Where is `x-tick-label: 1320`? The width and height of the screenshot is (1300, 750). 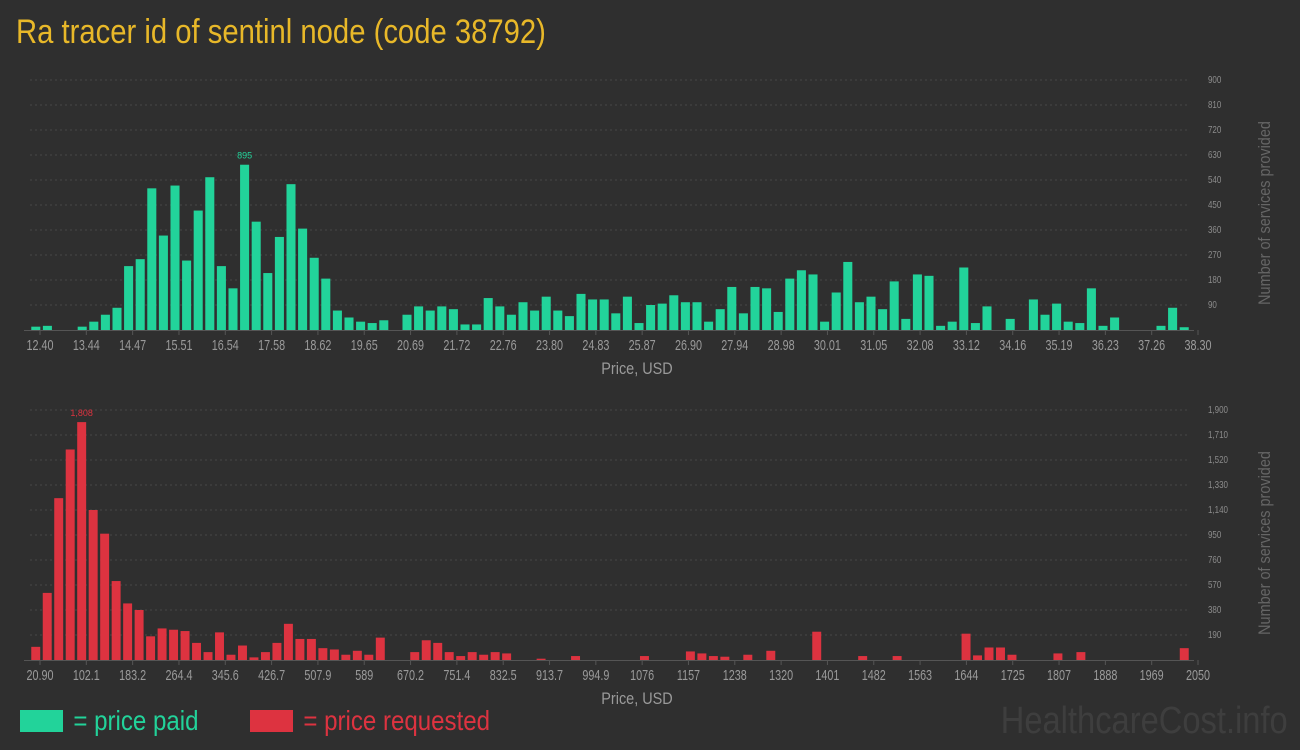 x-tick-label: 1320 is located at coordinates (781, 674).